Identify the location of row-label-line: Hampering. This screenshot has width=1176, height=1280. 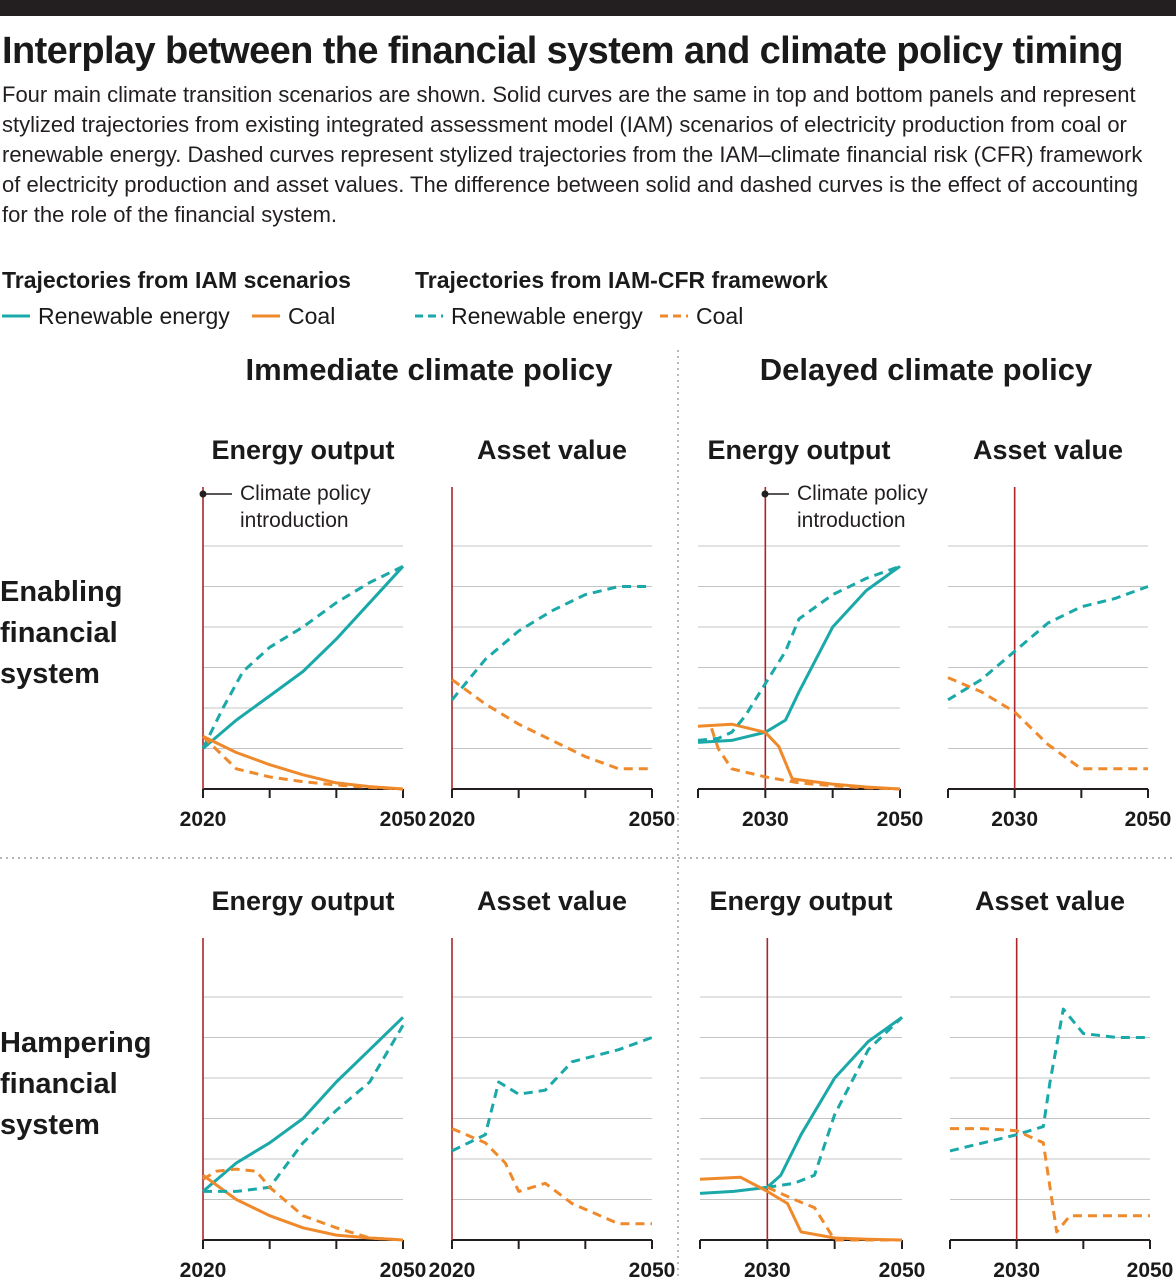
(76, 1043).